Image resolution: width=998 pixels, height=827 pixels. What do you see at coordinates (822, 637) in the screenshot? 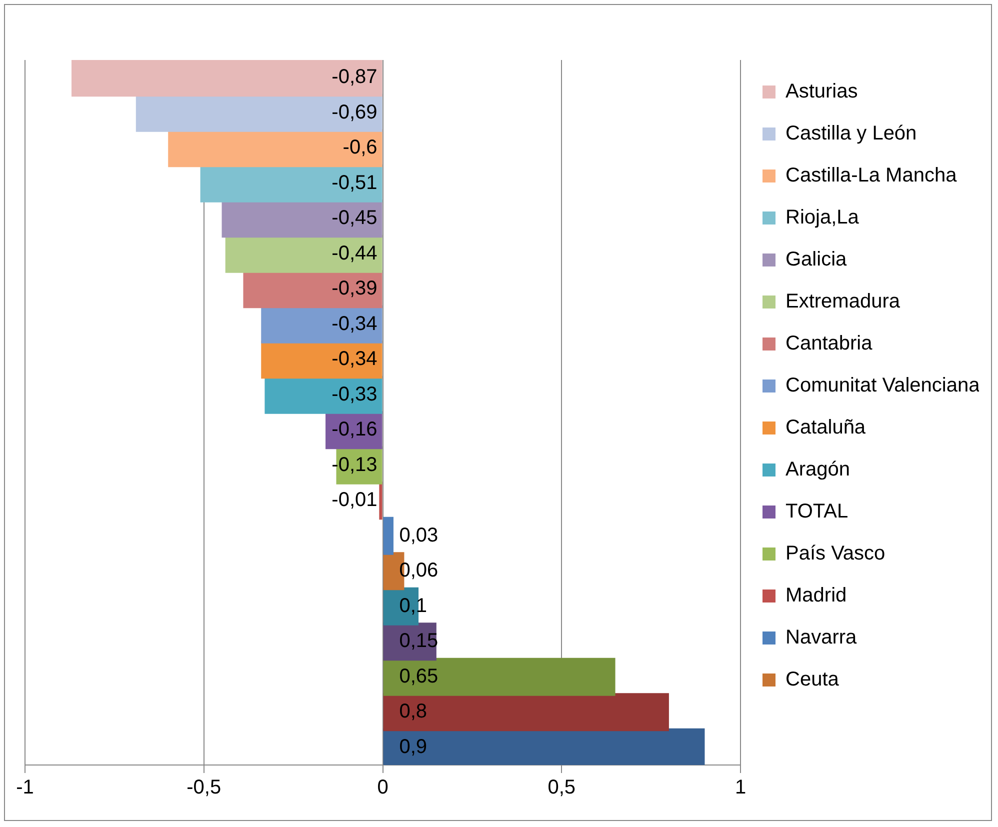
I see `legend-label: Navarra` at bounding box center [822, 637].